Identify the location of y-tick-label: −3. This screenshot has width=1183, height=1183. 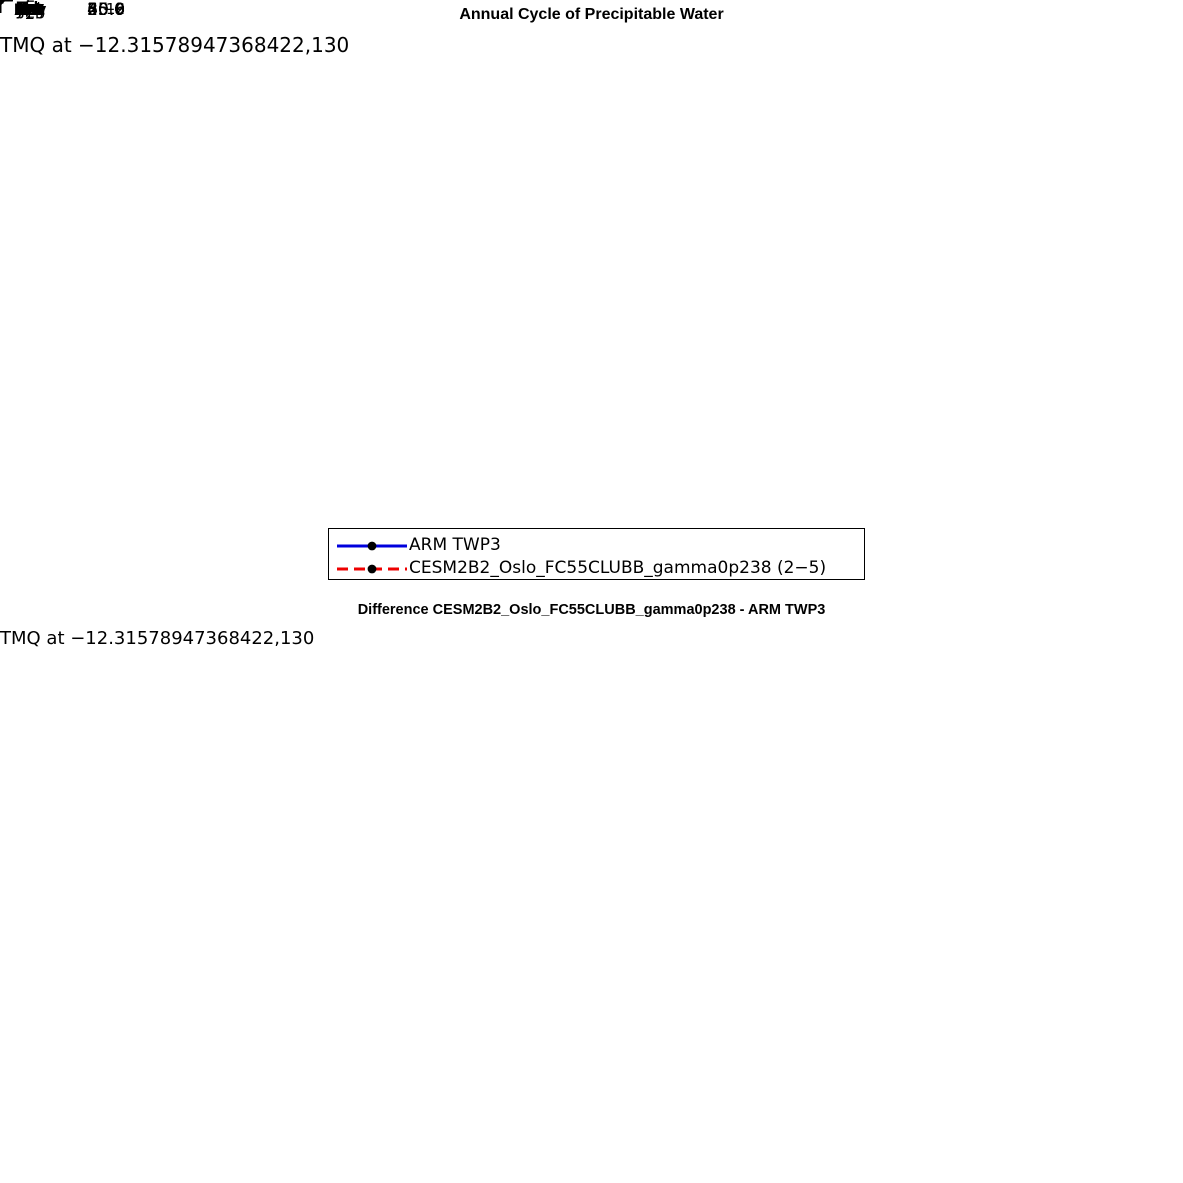
(113, 9).